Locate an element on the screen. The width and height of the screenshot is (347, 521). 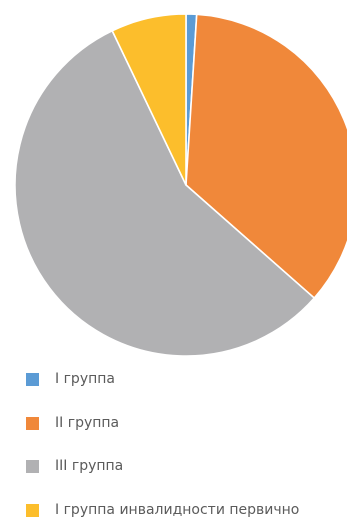
legend-label-i-gruppa-pervichno: I группа инвалидности первично is located at coordinates (177, 509).